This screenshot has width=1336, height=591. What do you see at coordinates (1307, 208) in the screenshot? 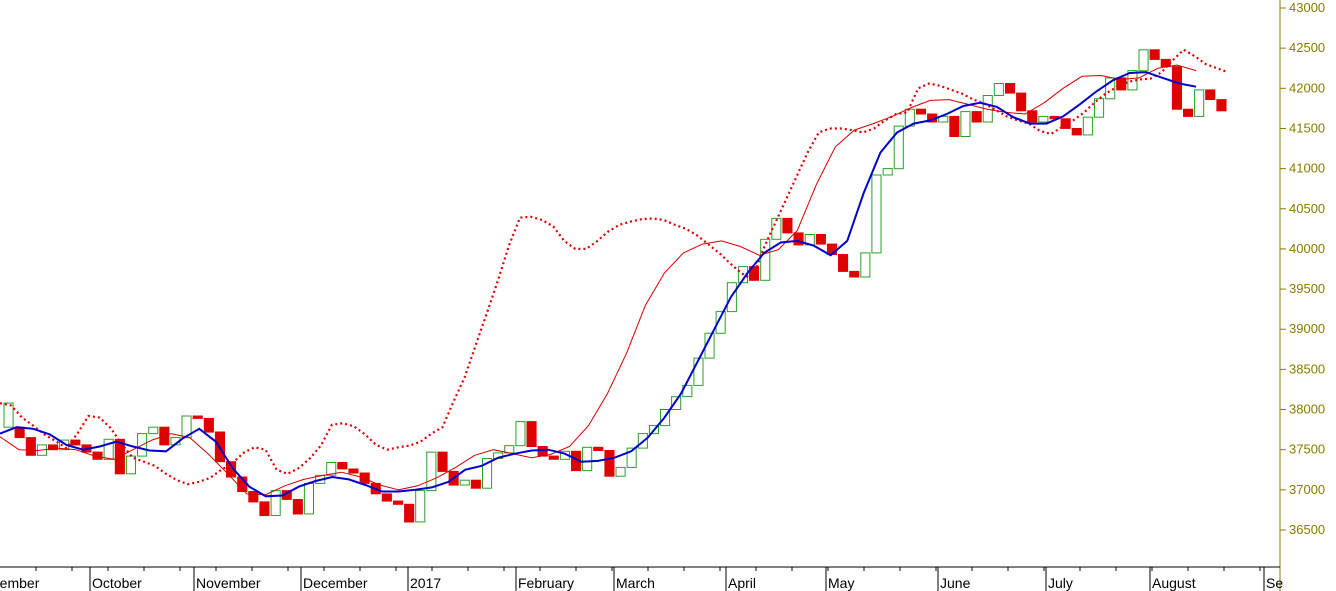
I see `y-tick-label: 40500` at bounding box center [1307, 208].